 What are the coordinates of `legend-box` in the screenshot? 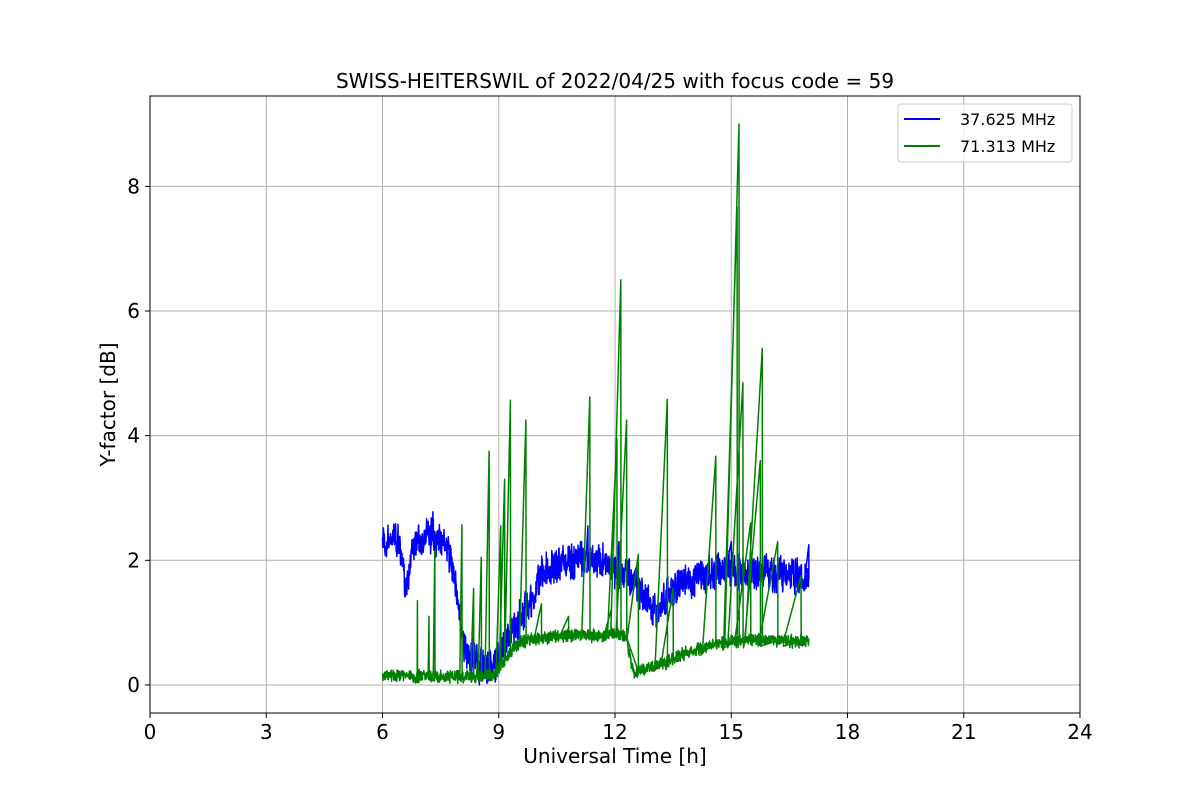 It's located at (985, 133).